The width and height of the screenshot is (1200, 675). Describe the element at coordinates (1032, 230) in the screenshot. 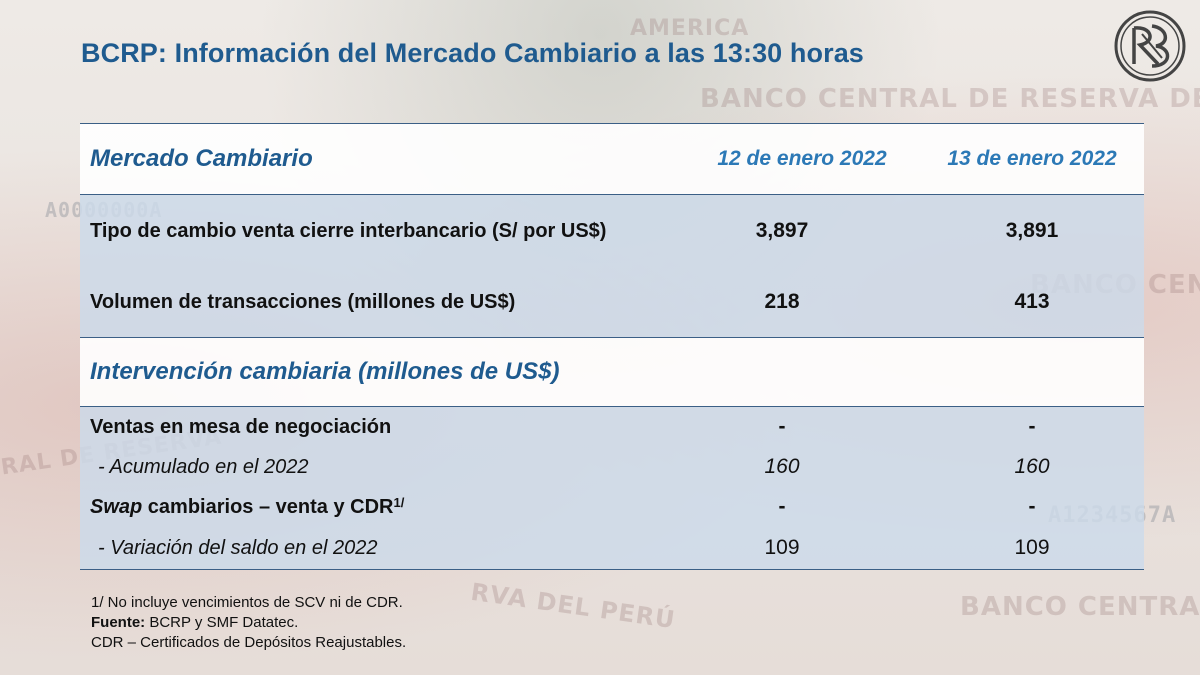

I see `value-date-2: 3,891` at that location.